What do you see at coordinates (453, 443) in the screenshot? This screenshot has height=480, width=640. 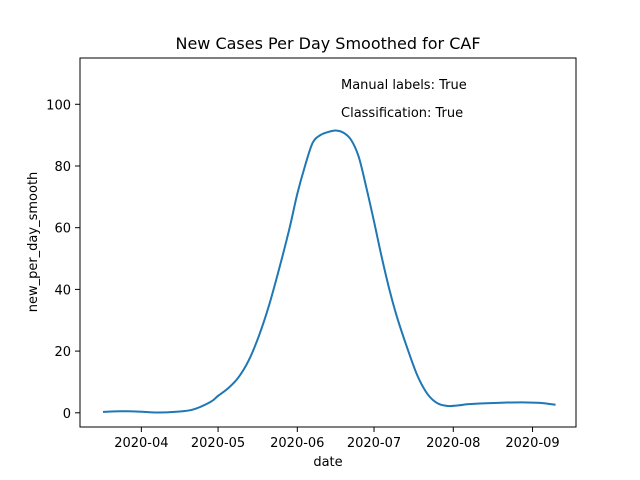 I see `x-tick-label: 2020-08` at bounding box center [453, 443].